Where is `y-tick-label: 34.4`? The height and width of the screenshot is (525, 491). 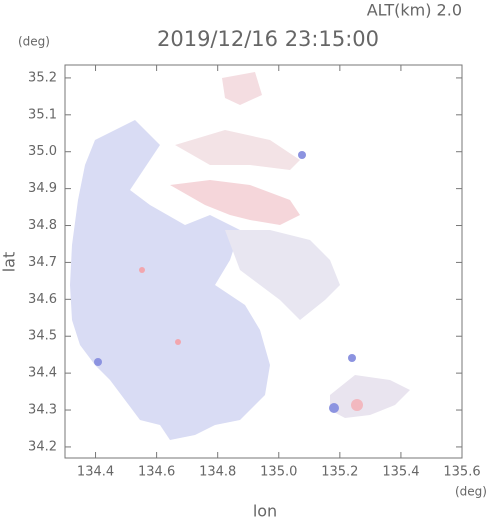 y-tick-label: 34.4 is located at coordinates (42, 373).